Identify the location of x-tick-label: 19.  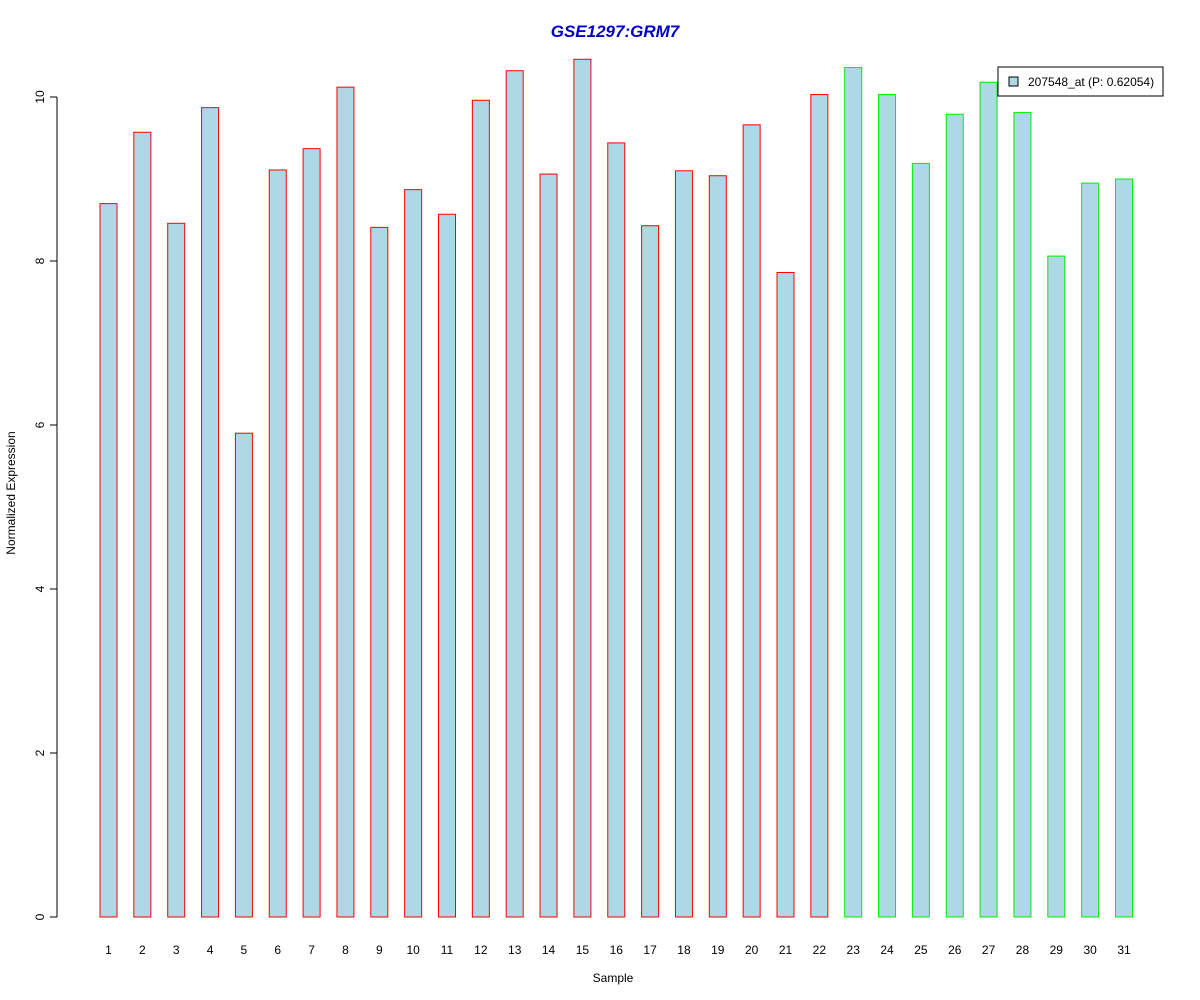
(718, 950).